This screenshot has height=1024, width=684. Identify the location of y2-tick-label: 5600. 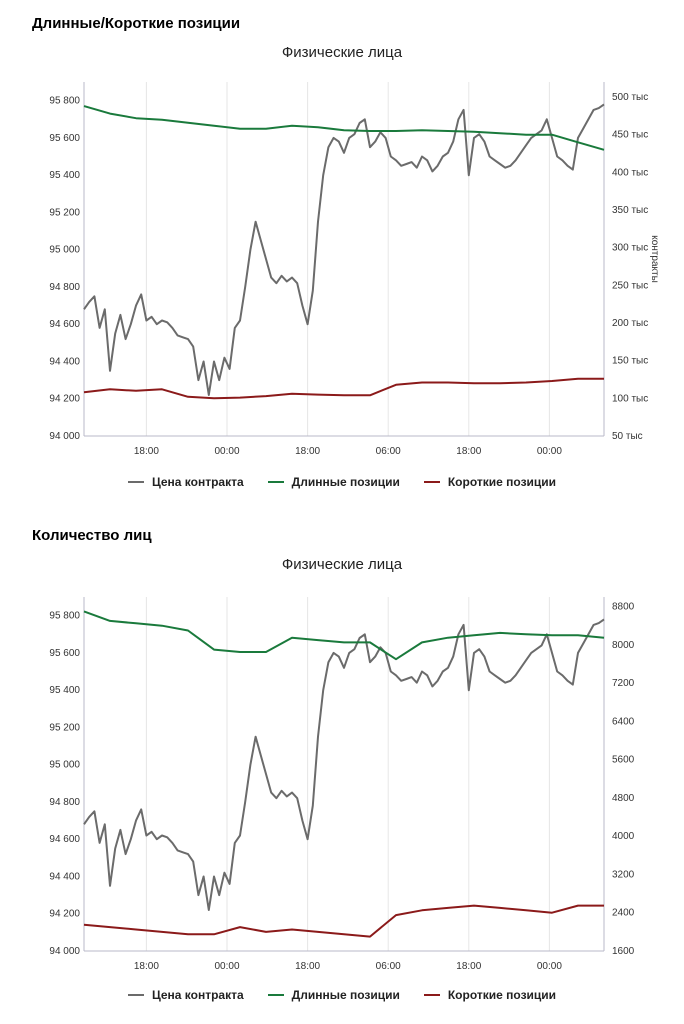
(623, 760).